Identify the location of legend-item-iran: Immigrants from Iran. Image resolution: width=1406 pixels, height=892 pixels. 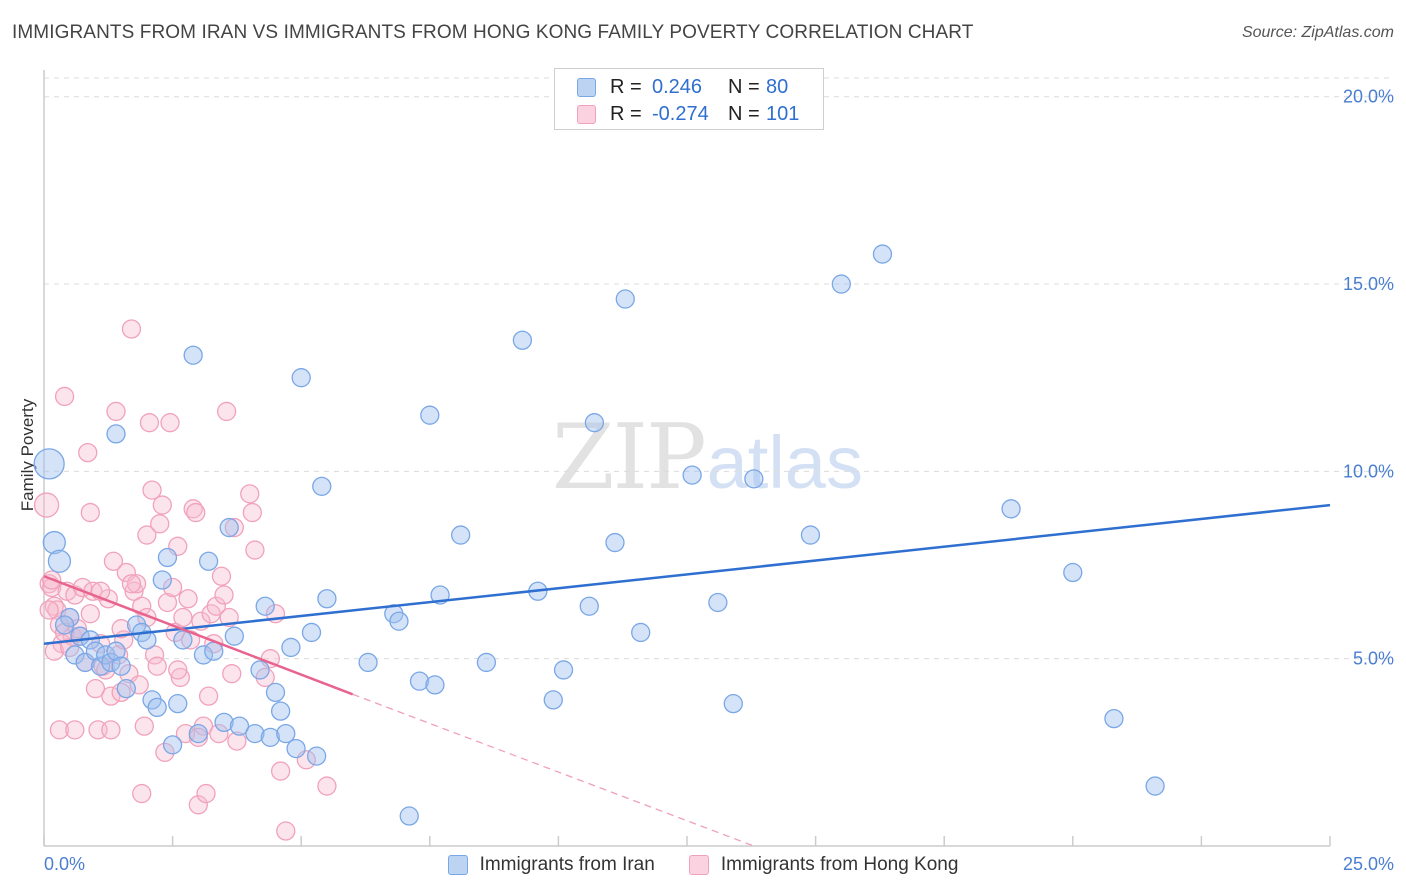
(551, 865).